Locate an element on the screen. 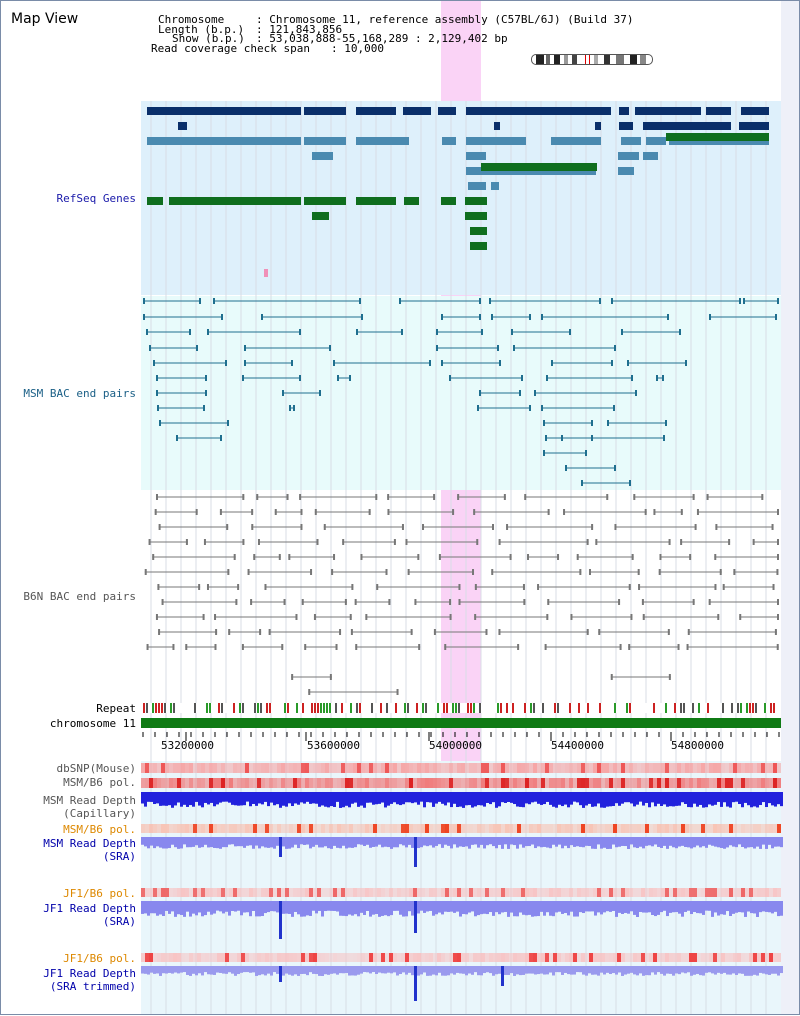  refseq-track-label: RefSeq Genes is located at coordinates (96, 198).